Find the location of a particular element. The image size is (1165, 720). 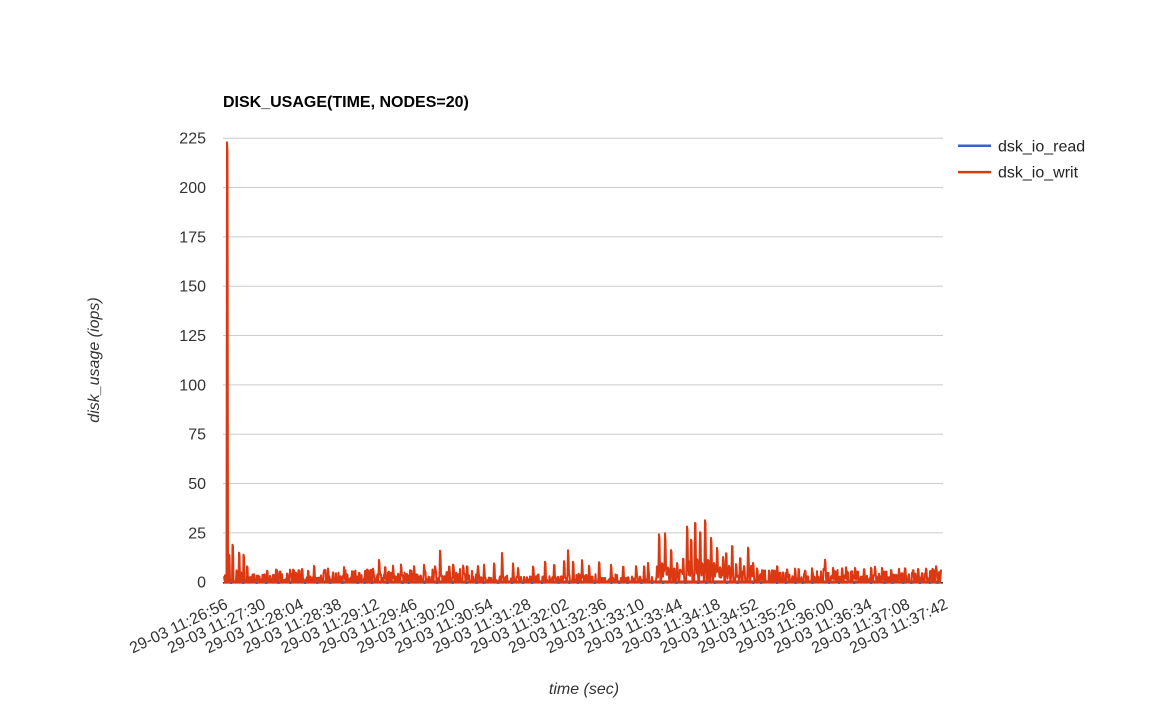

svg-text: 50 is located at coordinates (197, 484).